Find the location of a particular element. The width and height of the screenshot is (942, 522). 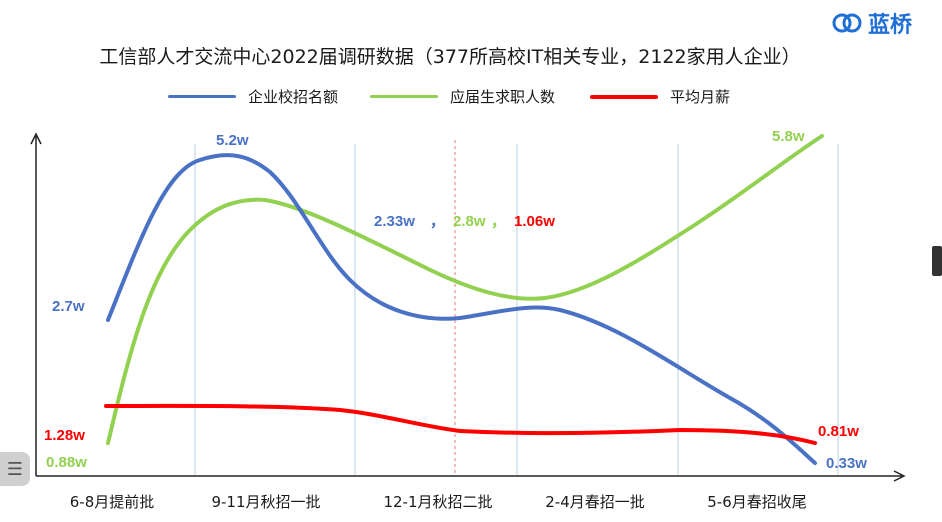

data-label-mid-red: 1.06w is located at coordinates (534, 221).